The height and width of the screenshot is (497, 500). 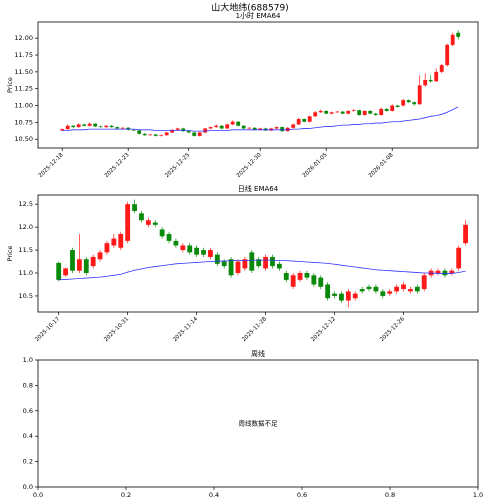 What do you see at coordinates (26, 227) in the screenshot?
I see `y-tick-label: 12.0` at bounding box center [26, 227].